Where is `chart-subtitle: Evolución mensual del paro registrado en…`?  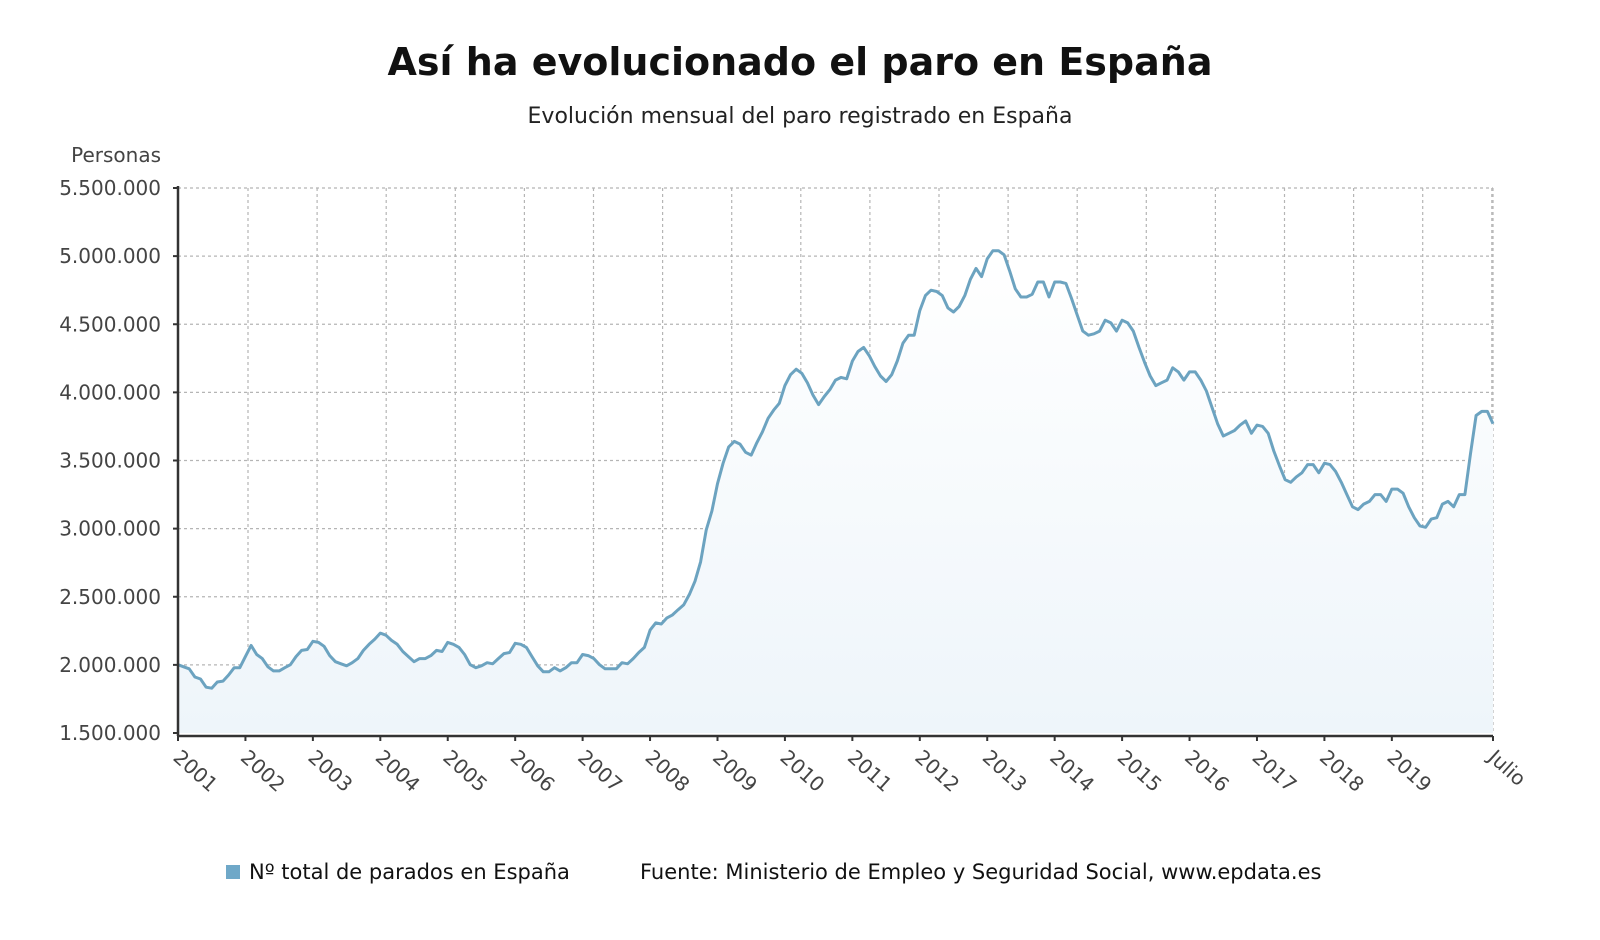
chart-subtitle: Evolución mensual del paro registrado en… is located at coordinates (800, 116).